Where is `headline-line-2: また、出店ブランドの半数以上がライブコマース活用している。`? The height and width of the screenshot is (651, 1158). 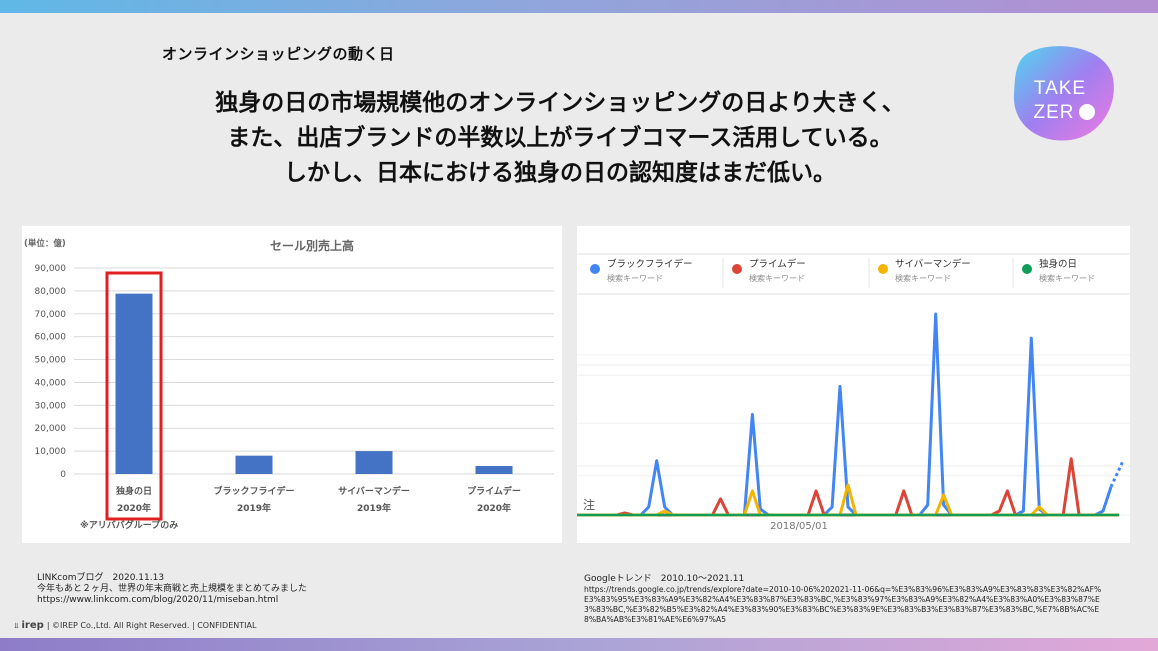
headline-line-2: また、出店ブランドの半数以上がライブコマース活用している。 is located at coordinates (560, 138).